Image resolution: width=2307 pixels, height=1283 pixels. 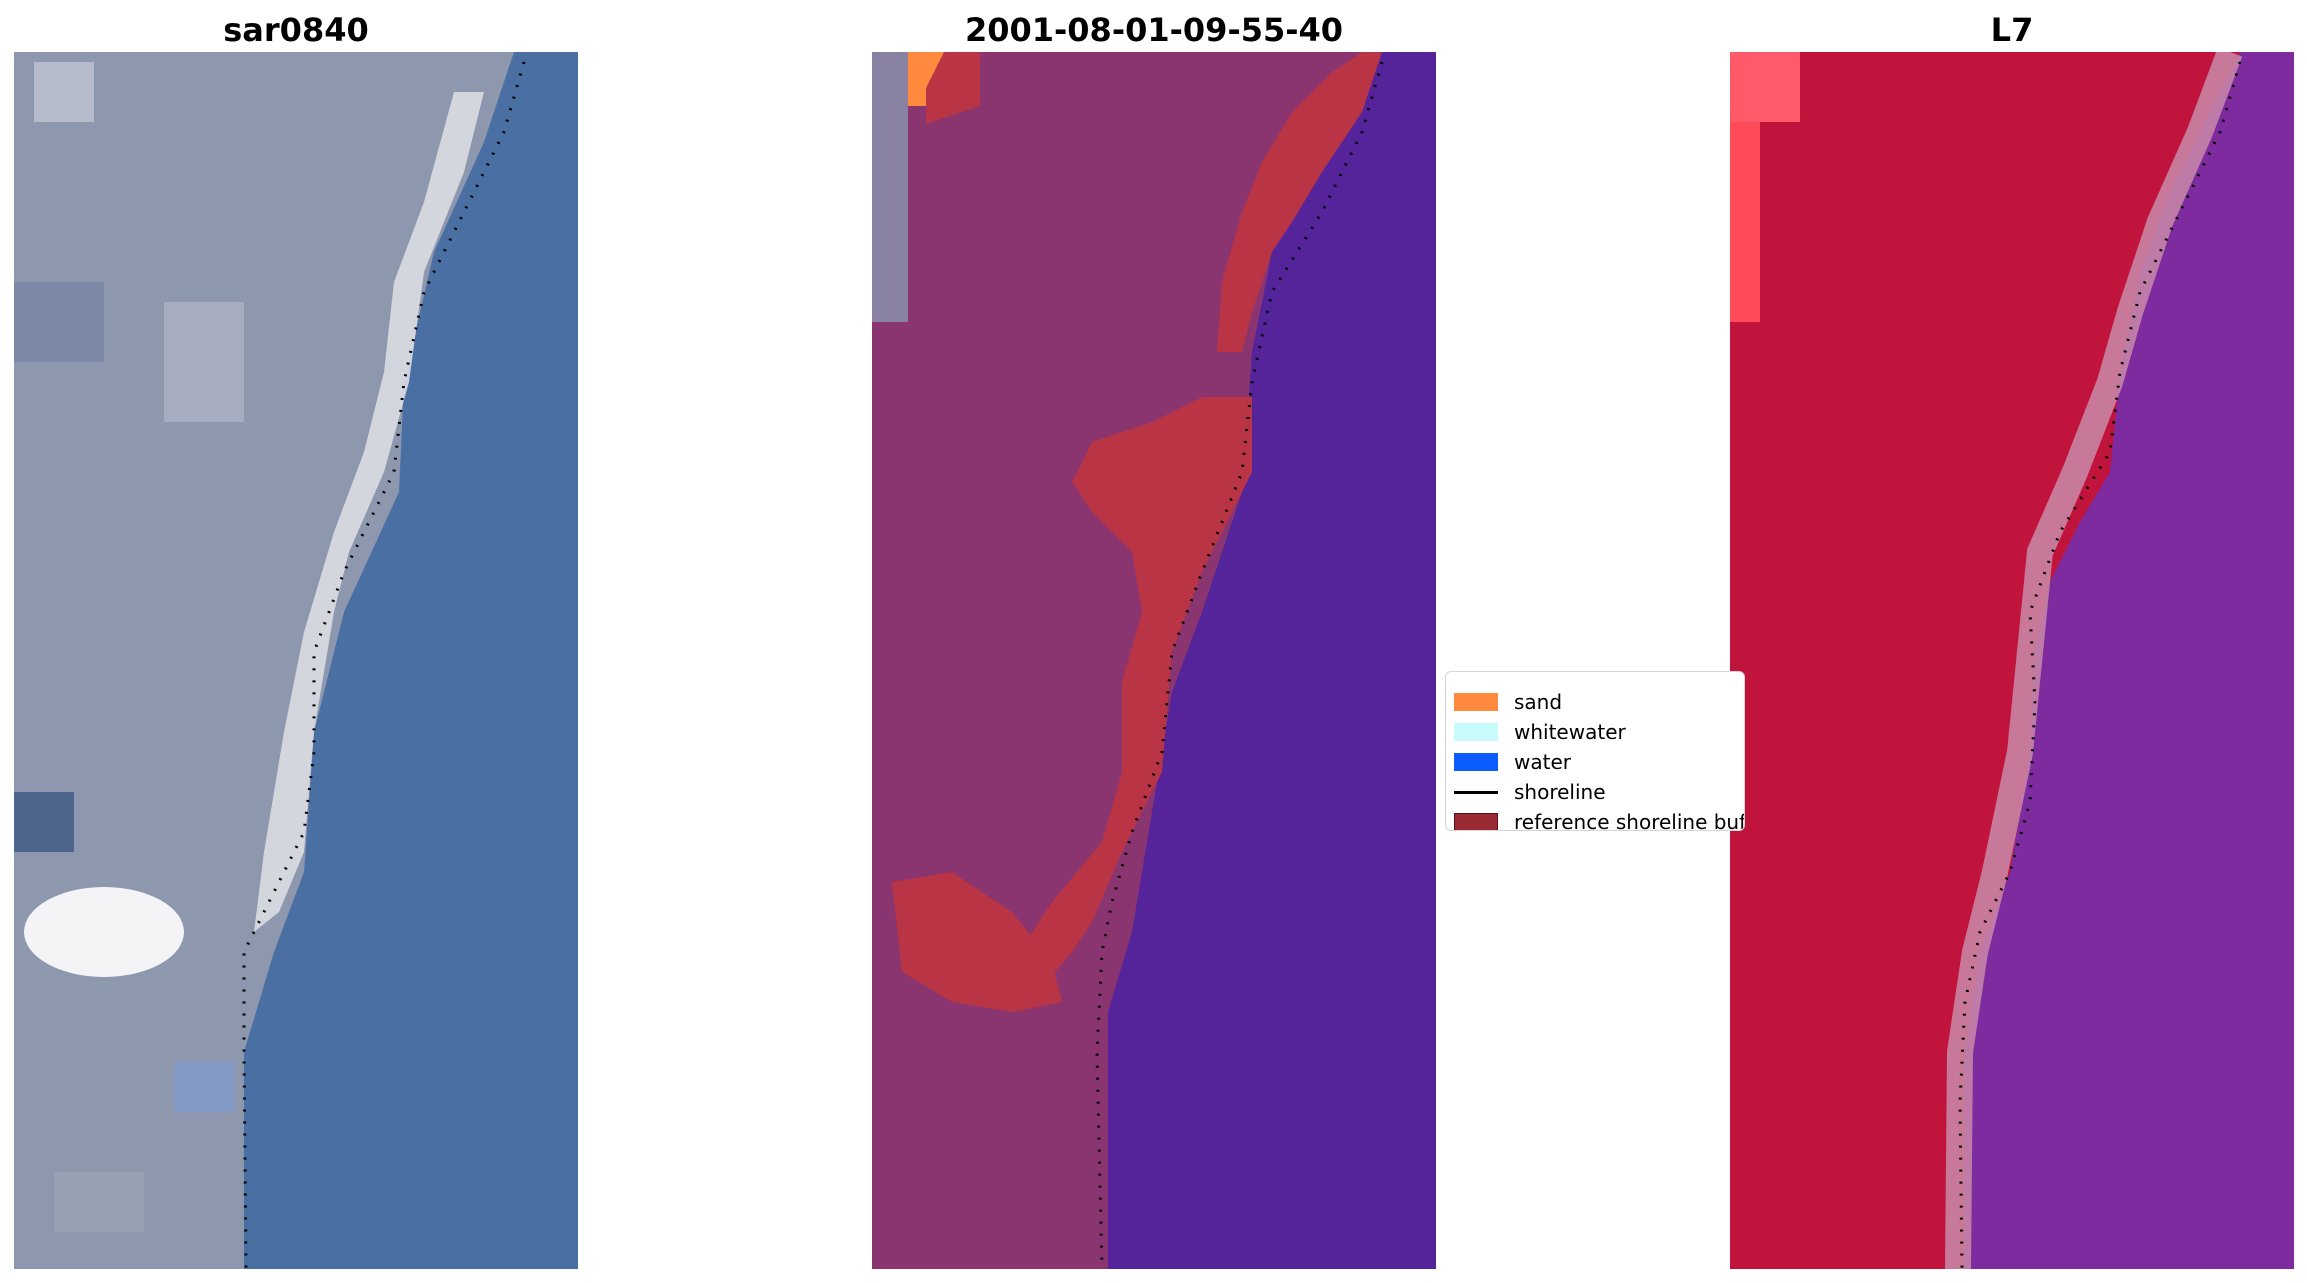 I want to click on legend-item-shoreline: shoreline, so click(x=1530, y=792).